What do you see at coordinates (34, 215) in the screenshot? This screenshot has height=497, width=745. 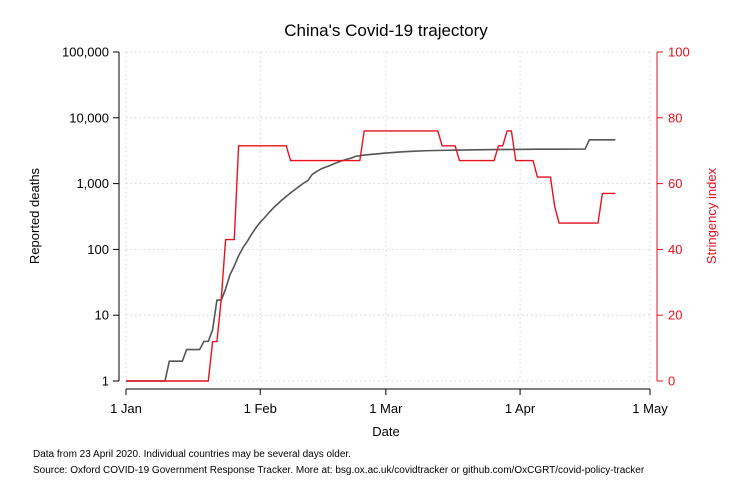 I see `y-axis-label: Reported deaths` at bounding box center [34, 215].